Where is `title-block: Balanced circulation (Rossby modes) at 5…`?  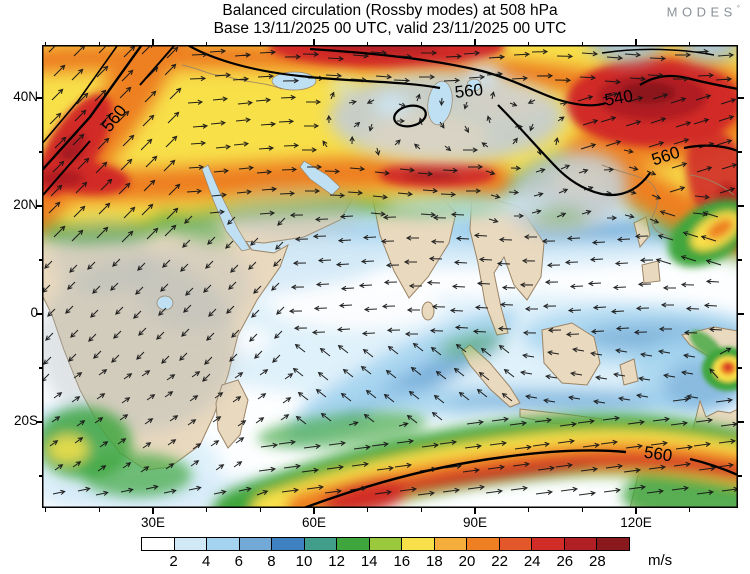 title-block: Balanced circulation (Rossby modes) at 5… is located at coordinates (390, 20).